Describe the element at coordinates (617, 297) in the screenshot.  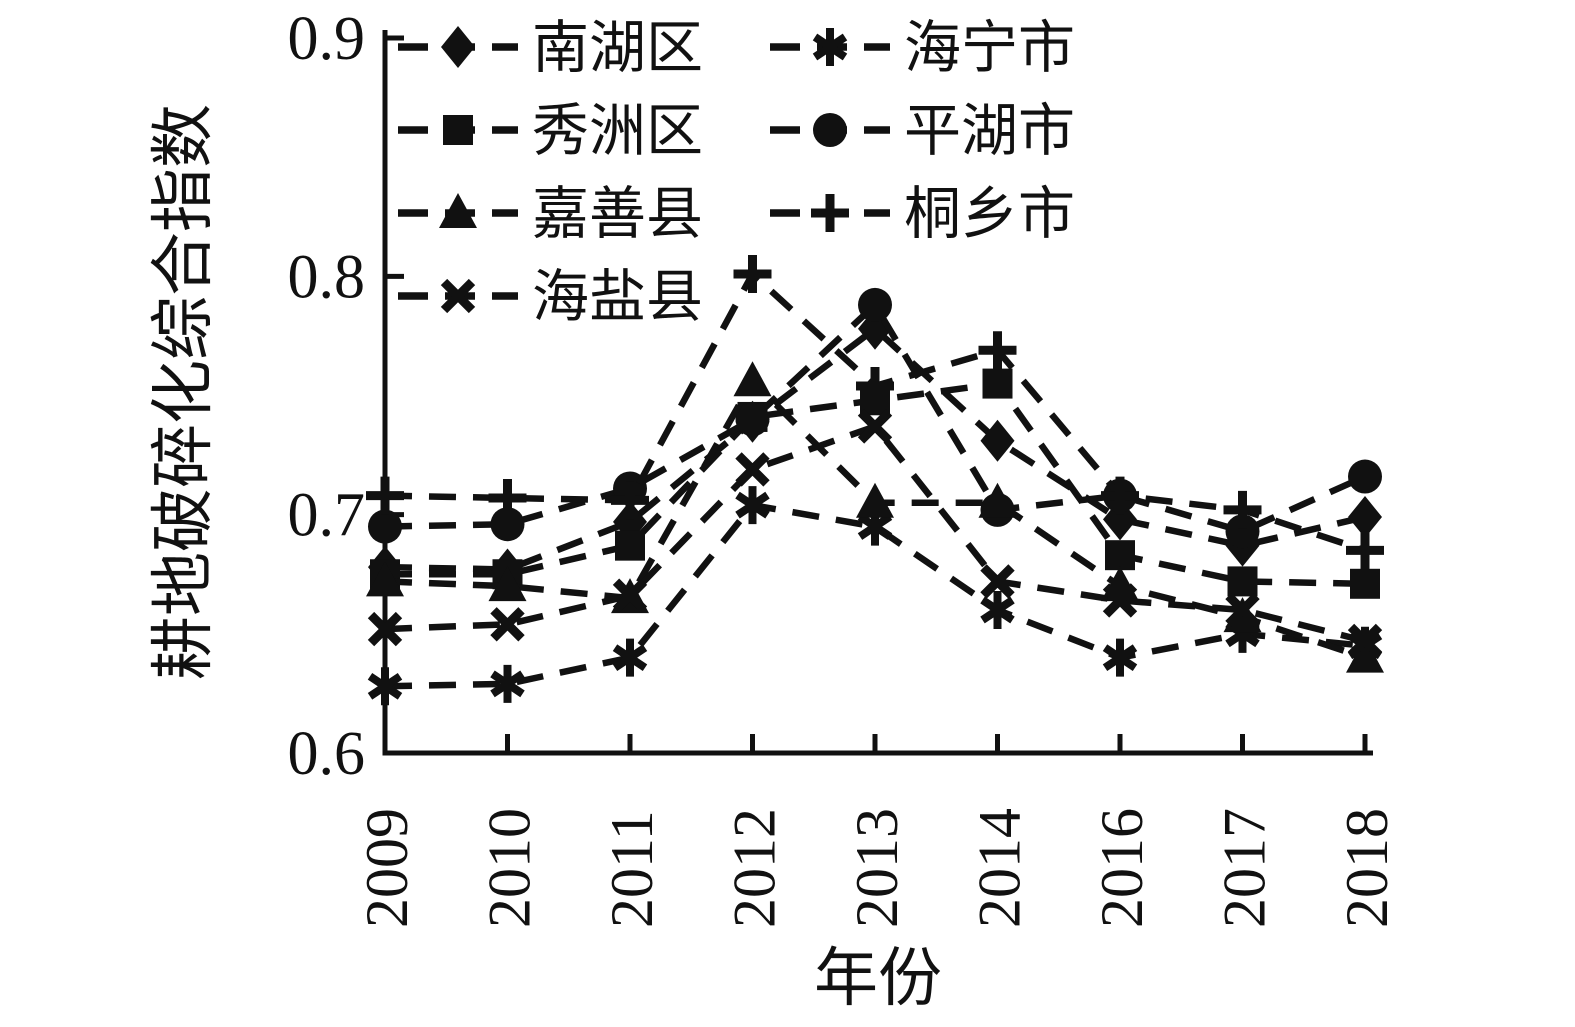
I see `legend-label: 海盐县` at that location.